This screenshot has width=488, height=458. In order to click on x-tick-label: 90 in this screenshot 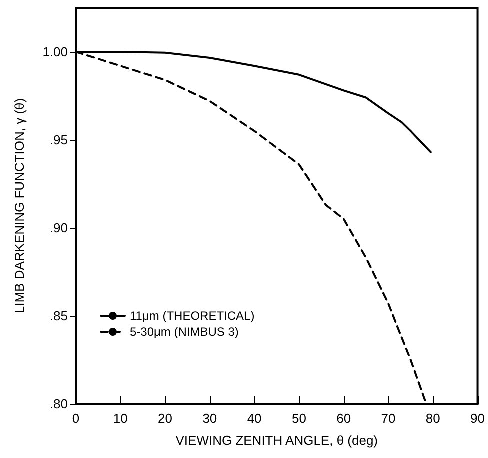, I will do `click(478, 418)`.